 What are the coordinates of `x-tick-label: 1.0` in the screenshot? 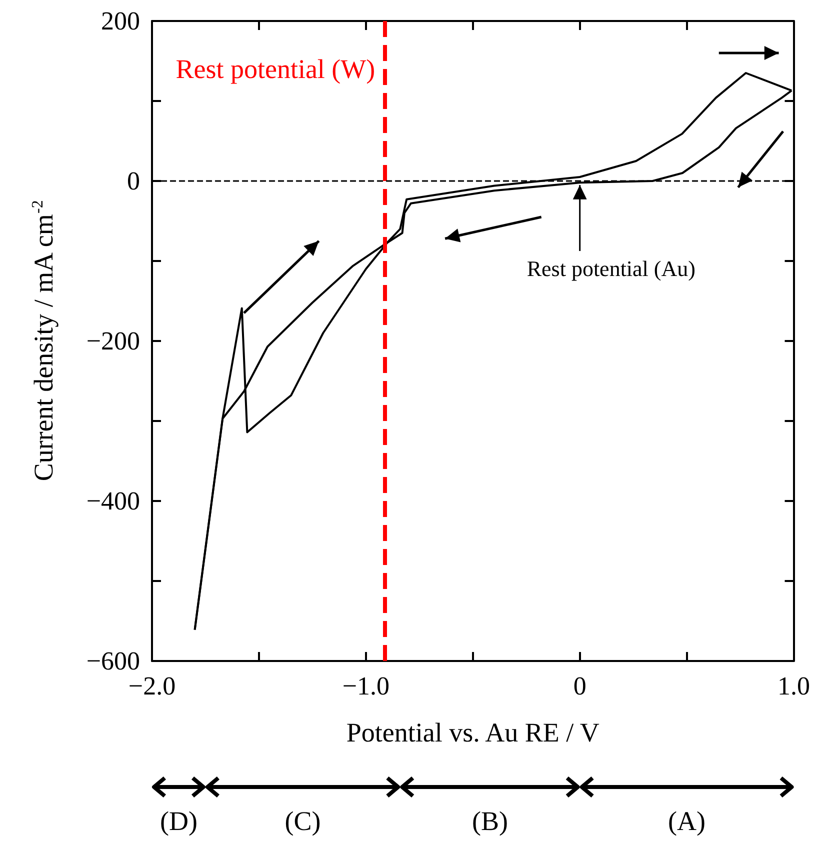 It's located at (794, 686).